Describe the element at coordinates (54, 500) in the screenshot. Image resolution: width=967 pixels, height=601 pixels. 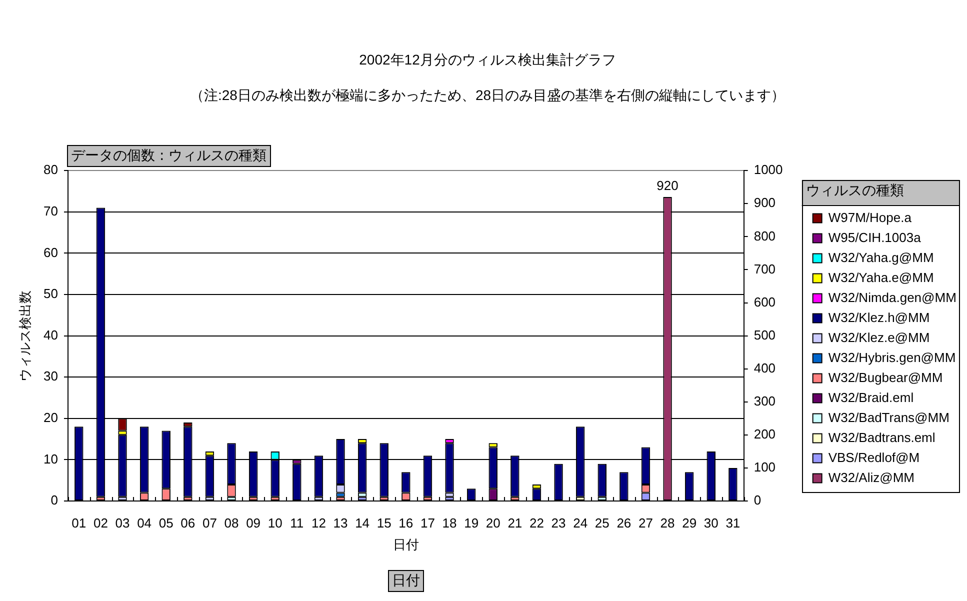
I see `y-tick-label: 0` at that location.